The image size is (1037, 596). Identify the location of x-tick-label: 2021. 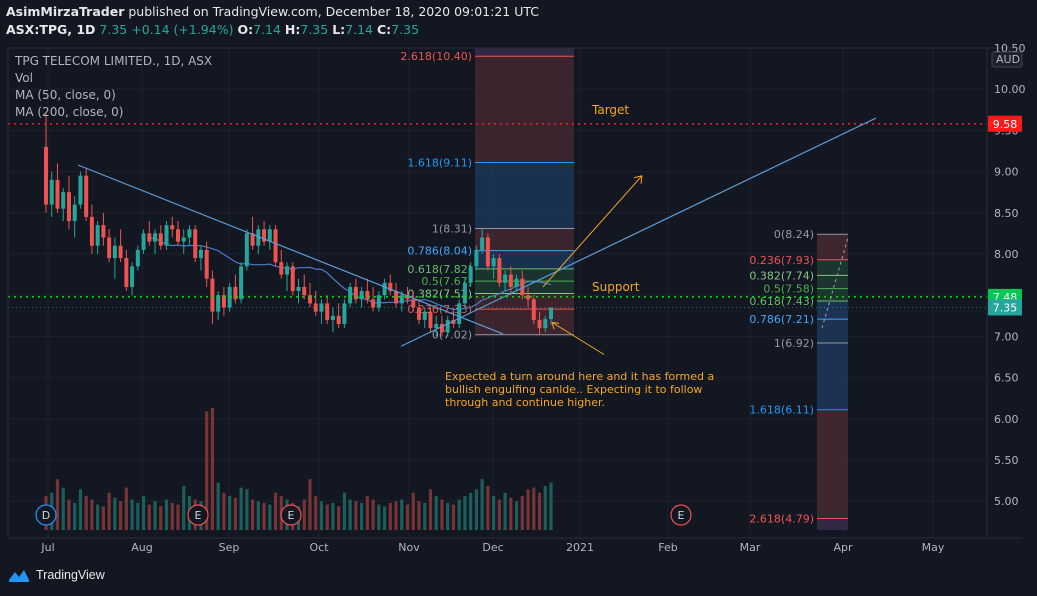
(580, 547).